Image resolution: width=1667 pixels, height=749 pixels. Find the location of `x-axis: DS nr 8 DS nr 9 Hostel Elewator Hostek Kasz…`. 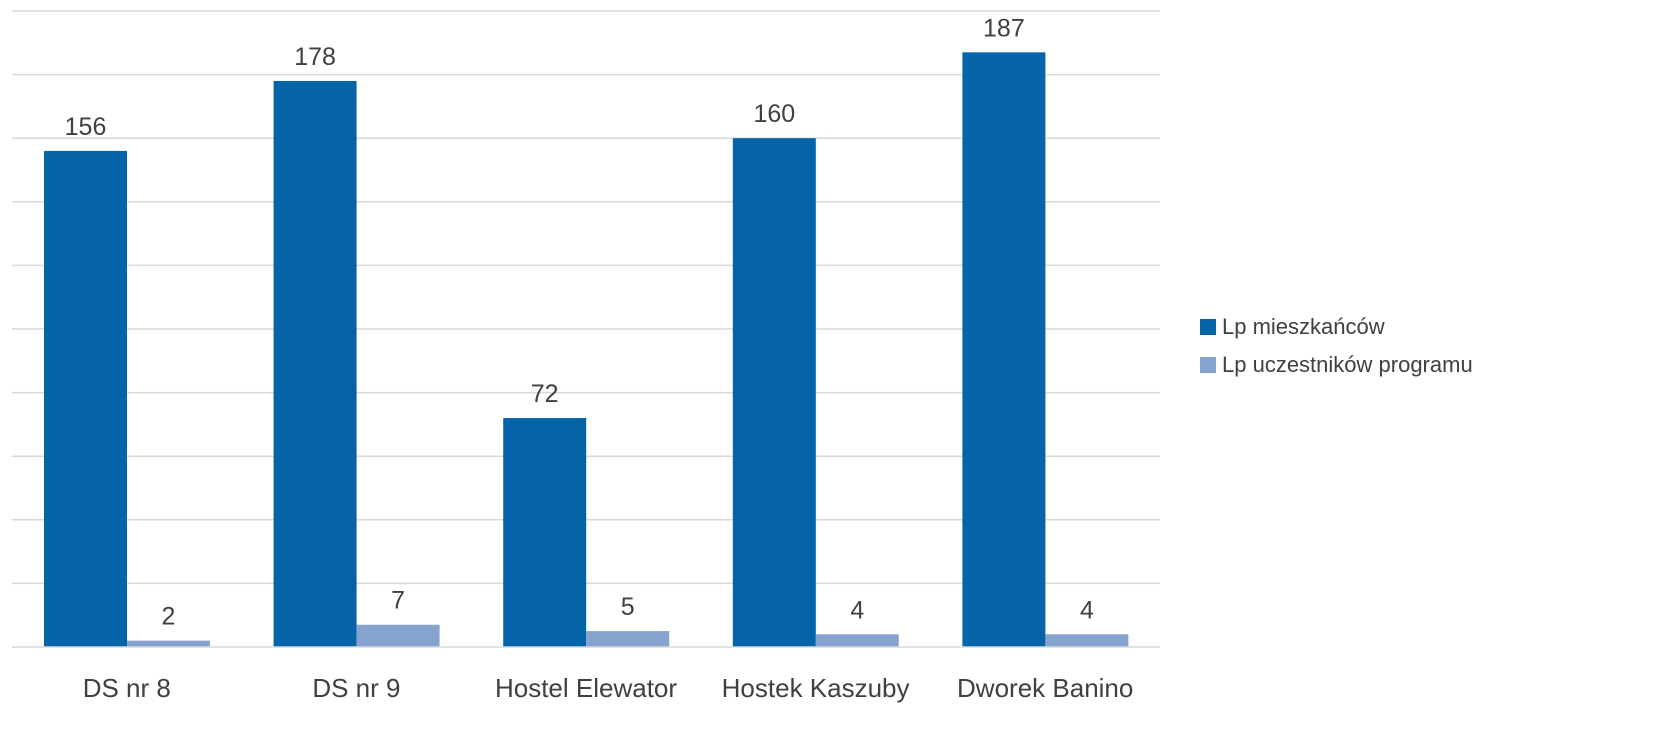

x-axis: DS nr 8 DS nr 9 Hostel Elewator Hostek Kasz… is located at coordinates (586, 674).